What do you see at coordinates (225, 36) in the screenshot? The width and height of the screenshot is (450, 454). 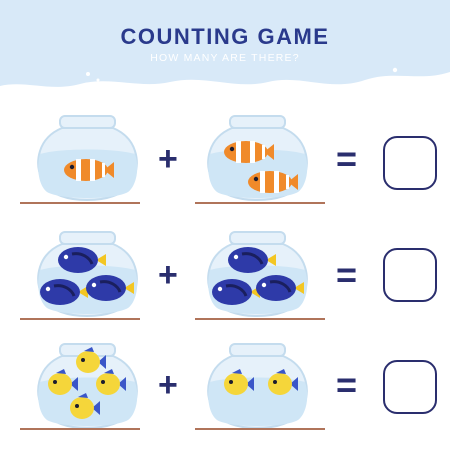 I see `page-title: COUNTING GAME` at bounding box center [225, 36].